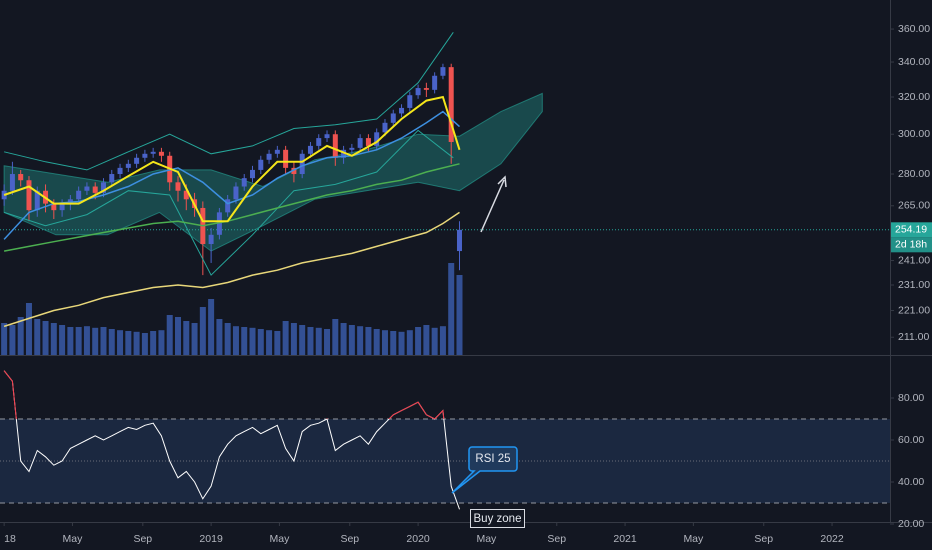 This screenshot has height=550, width=932. Describe the element at coordinates (10, 539) in the screenshot. I see `time-tick-label: 18` at that location.